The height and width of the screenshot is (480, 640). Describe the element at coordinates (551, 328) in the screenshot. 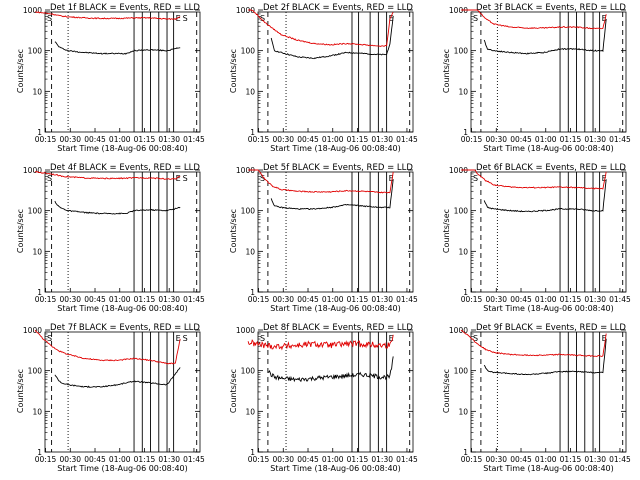

I see `chart-title: Det 9f BLACK = Events, RED = LLD` at that location.